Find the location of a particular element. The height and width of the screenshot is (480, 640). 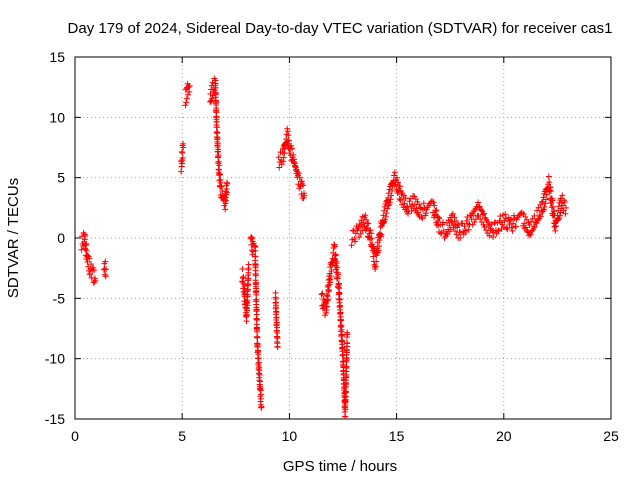

y-tick-label: -5 is located at coordinates (59, 298).